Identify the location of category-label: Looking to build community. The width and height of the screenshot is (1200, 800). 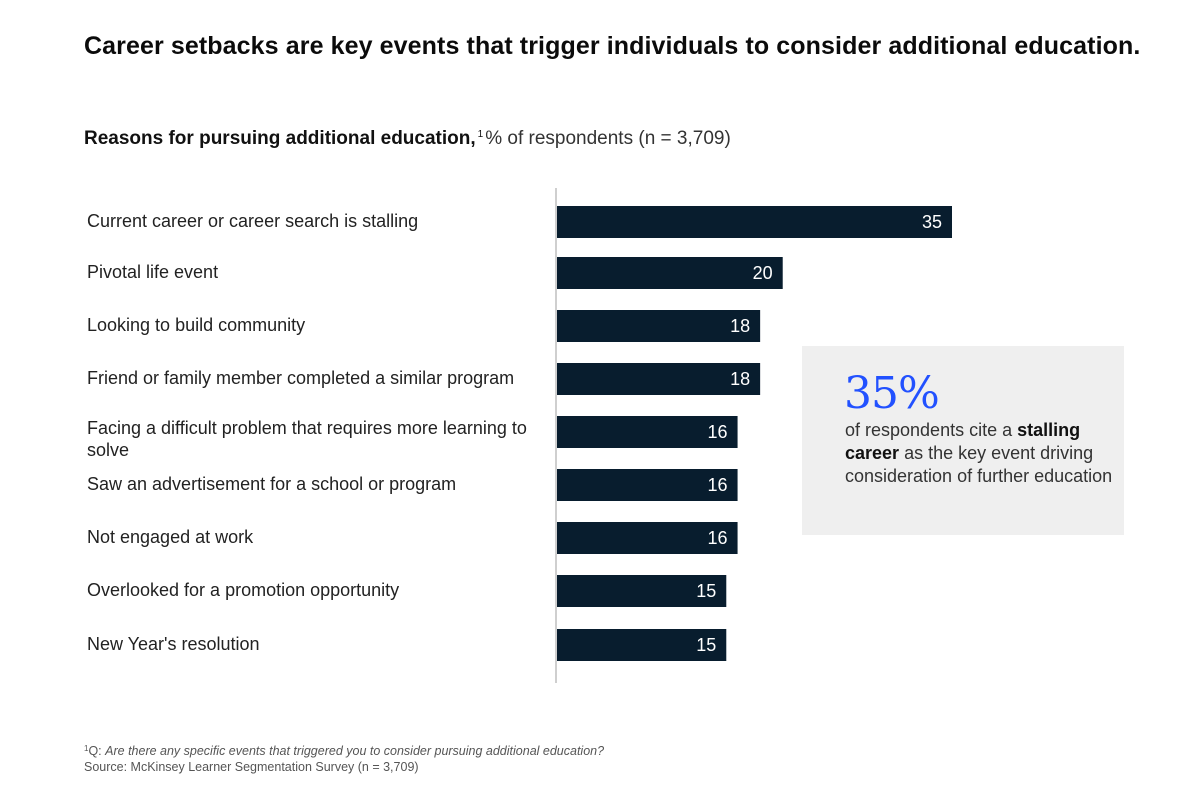
(196, 325).